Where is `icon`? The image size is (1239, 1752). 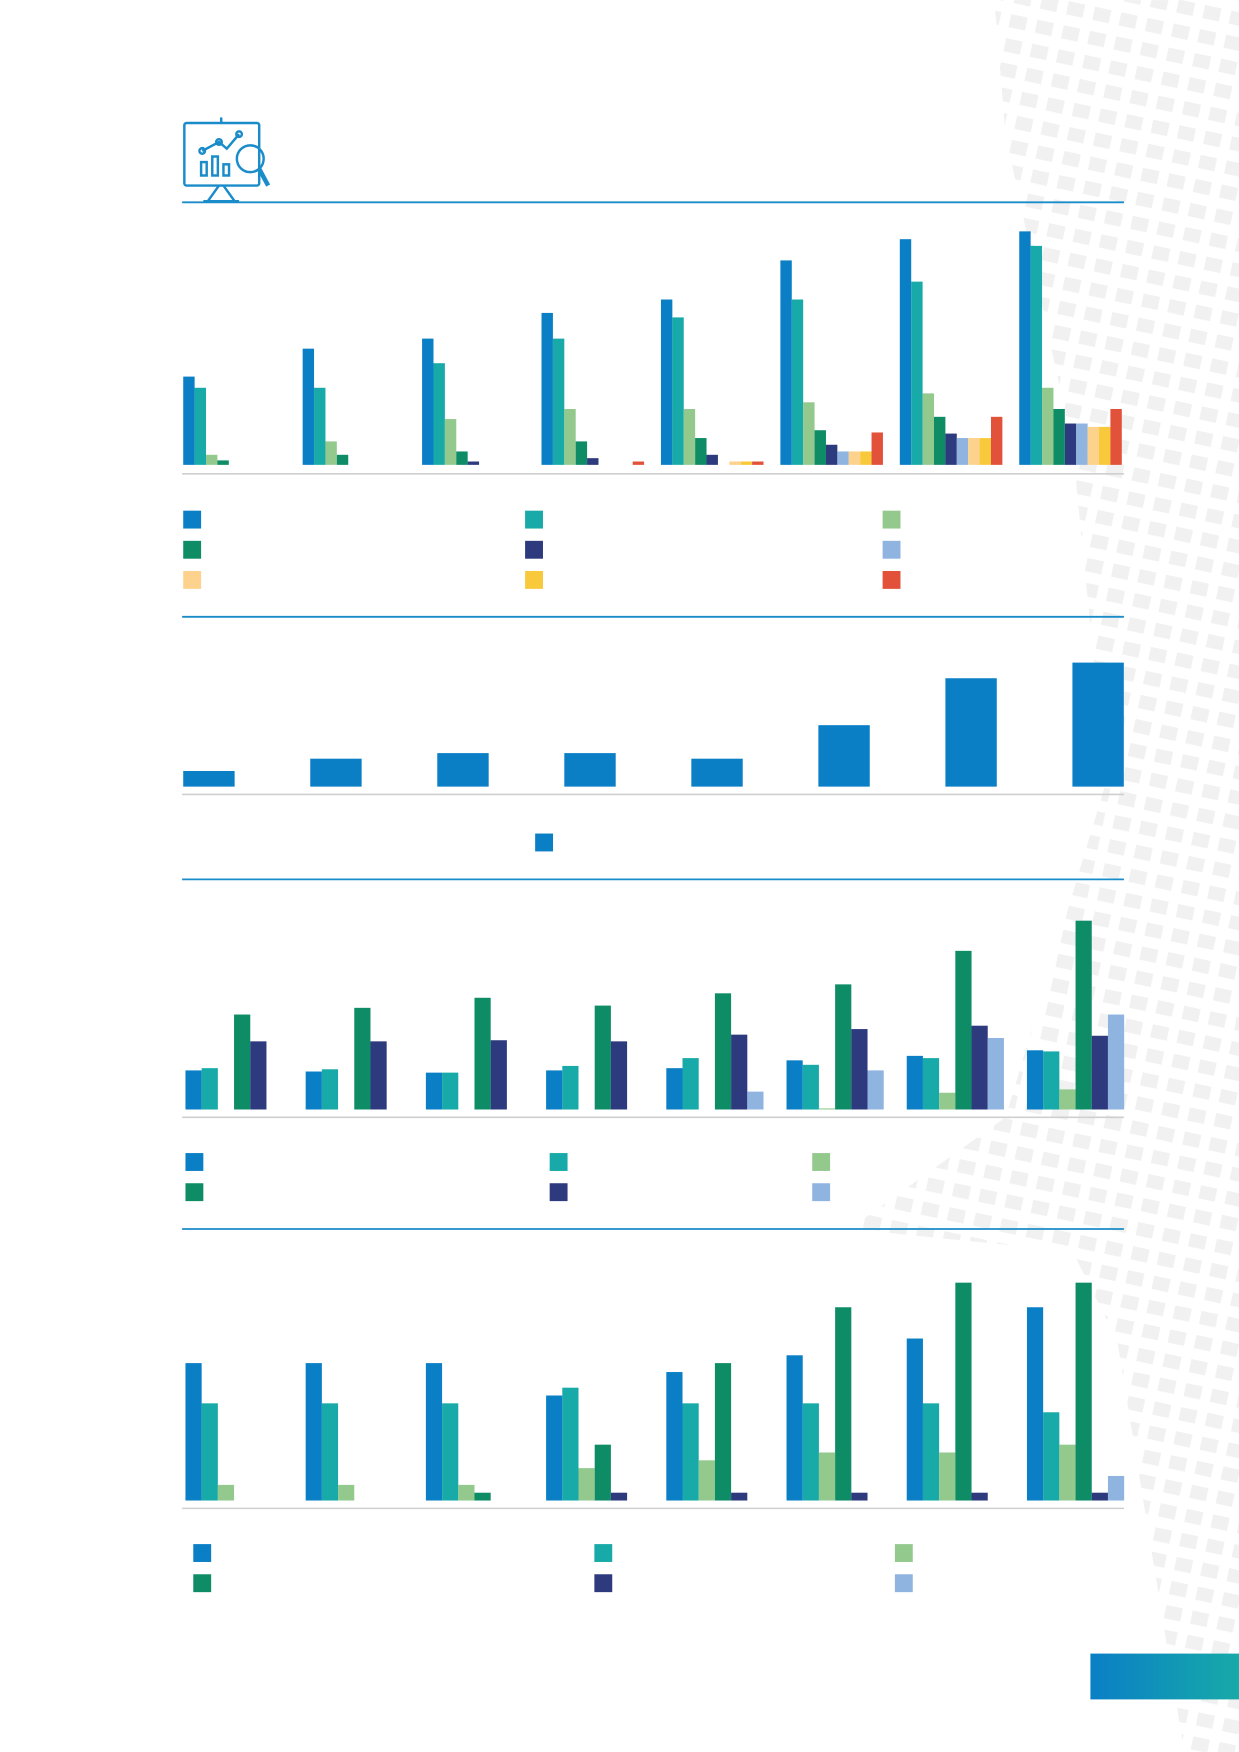
icon is located at coordinates (227, 160).